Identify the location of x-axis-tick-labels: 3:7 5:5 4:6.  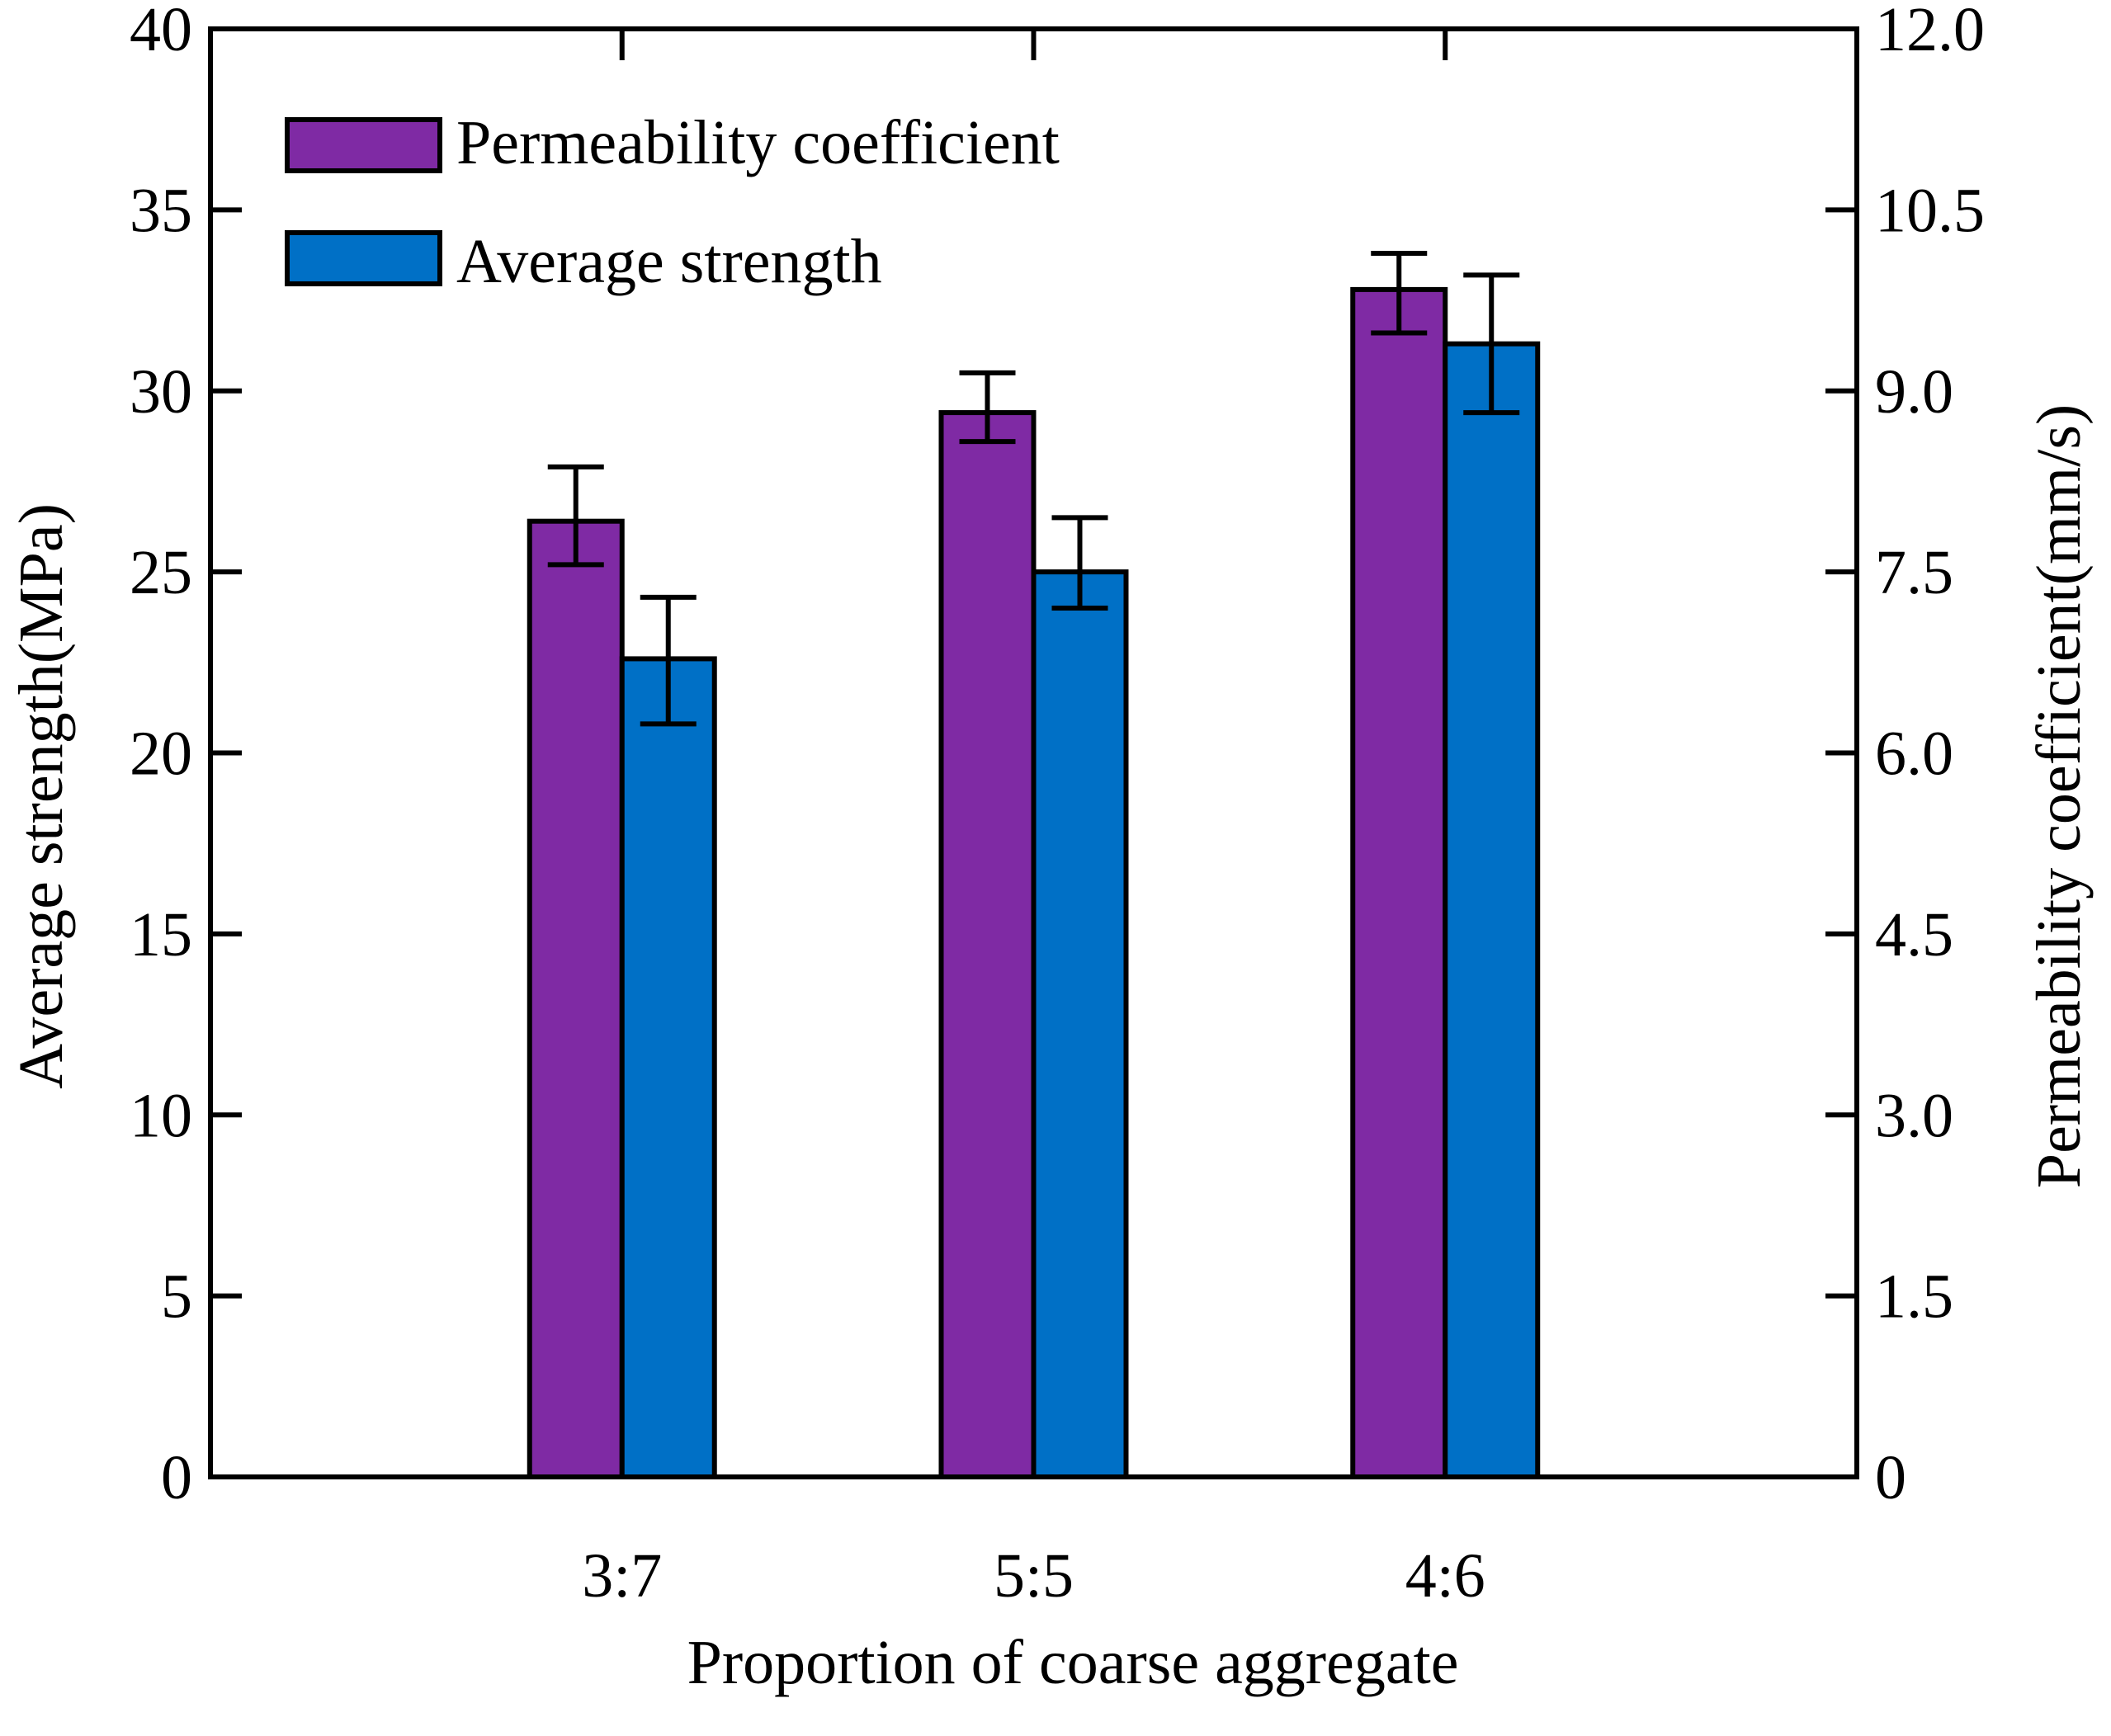
(1033, 1576).